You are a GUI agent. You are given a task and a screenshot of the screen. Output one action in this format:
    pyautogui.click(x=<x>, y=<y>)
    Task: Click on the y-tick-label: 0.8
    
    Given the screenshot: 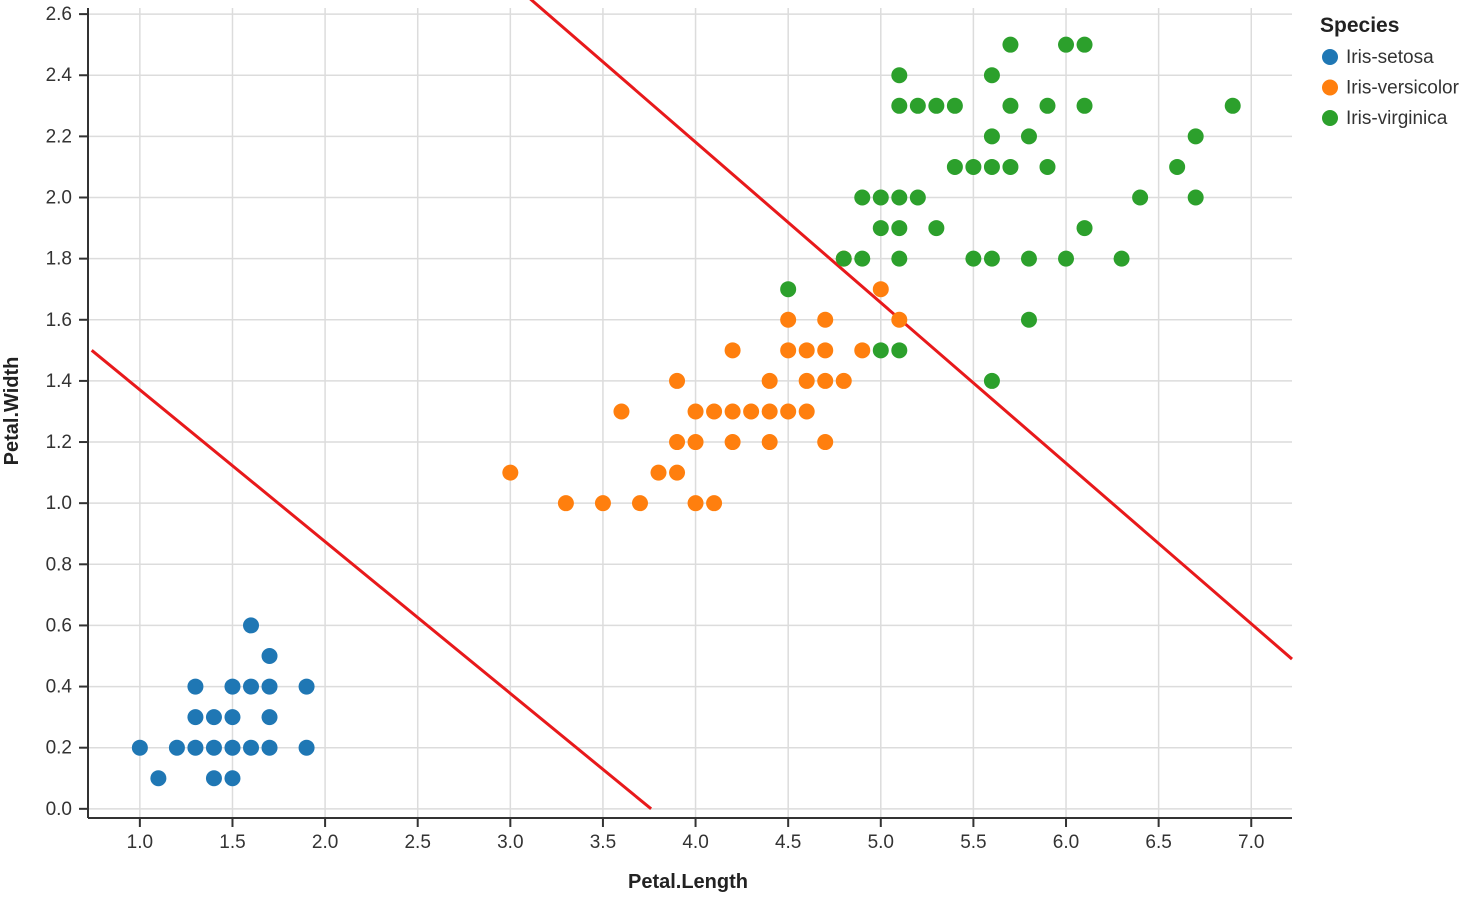 What is the action you would take?
    pyautogui.click(x=59, y=564)
    